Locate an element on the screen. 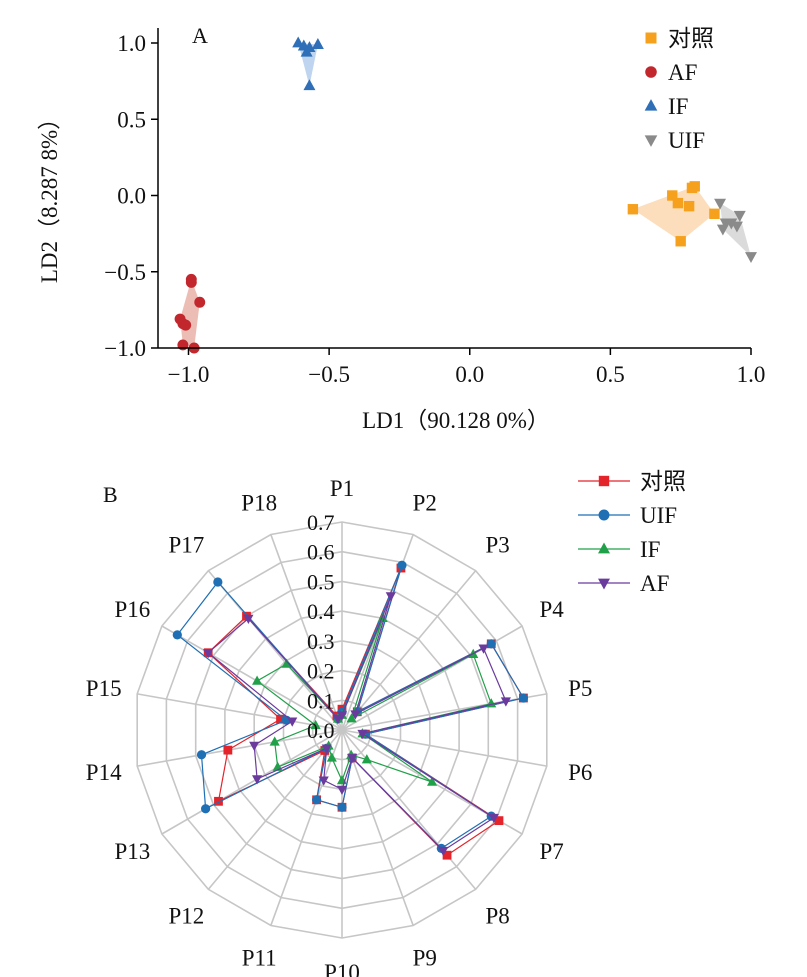 Image resolution: width=807 pixels, height=977 pixels. radar-axis-label-5: P6 is located at coordinates (580, 772).